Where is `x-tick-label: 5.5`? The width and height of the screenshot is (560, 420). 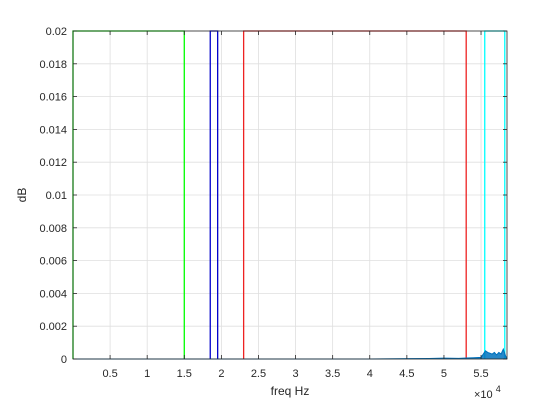 x-tick-label: 5.5 is located at coordinates (480, 374).